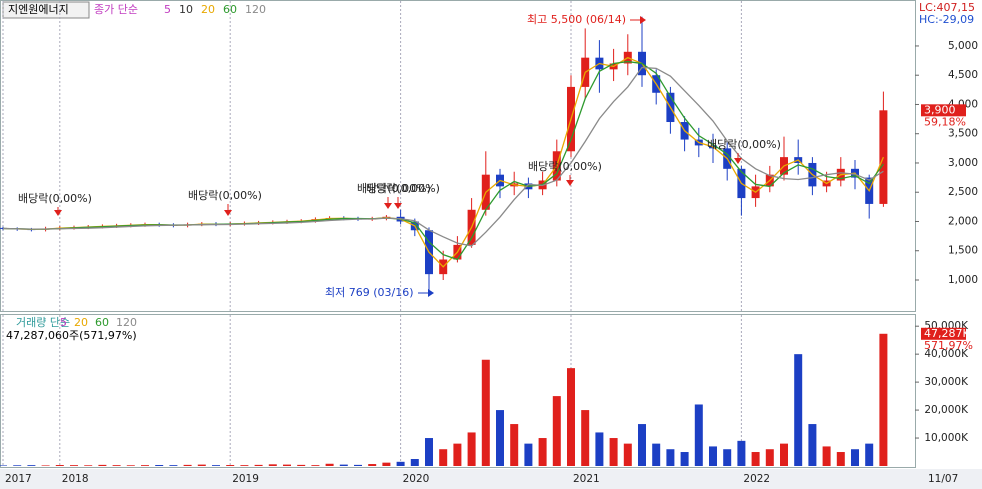  Describe the element at coordinates (586, 479) in the screenshot. I see `x-tick-label: 2021` at that location.